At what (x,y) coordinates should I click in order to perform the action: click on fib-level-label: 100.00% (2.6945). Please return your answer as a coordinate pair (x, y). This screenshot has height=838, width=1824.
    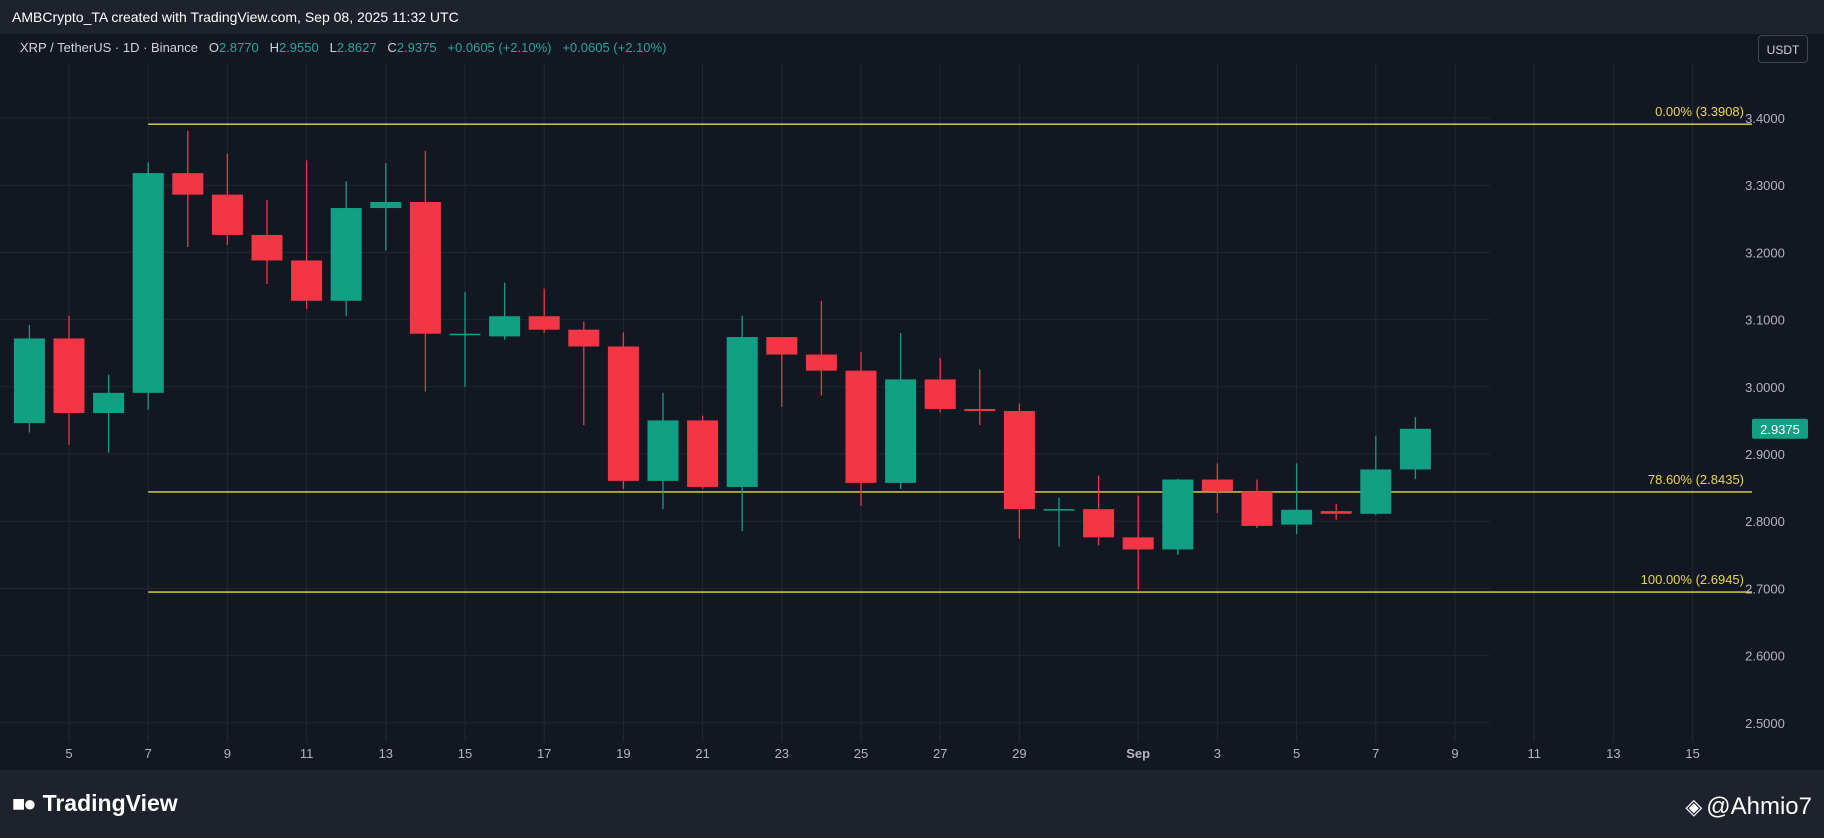
    Looking at the image, I should click on (1692, 579).